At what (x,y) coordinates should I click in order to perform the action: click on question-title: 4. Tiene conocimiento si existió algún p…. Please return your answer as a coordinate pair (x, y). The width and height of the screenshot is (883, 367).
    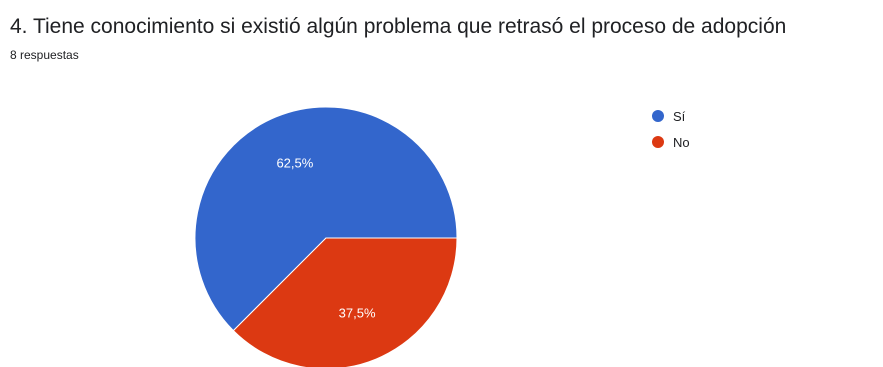
    Looking at the image, I should click on (398, 26).